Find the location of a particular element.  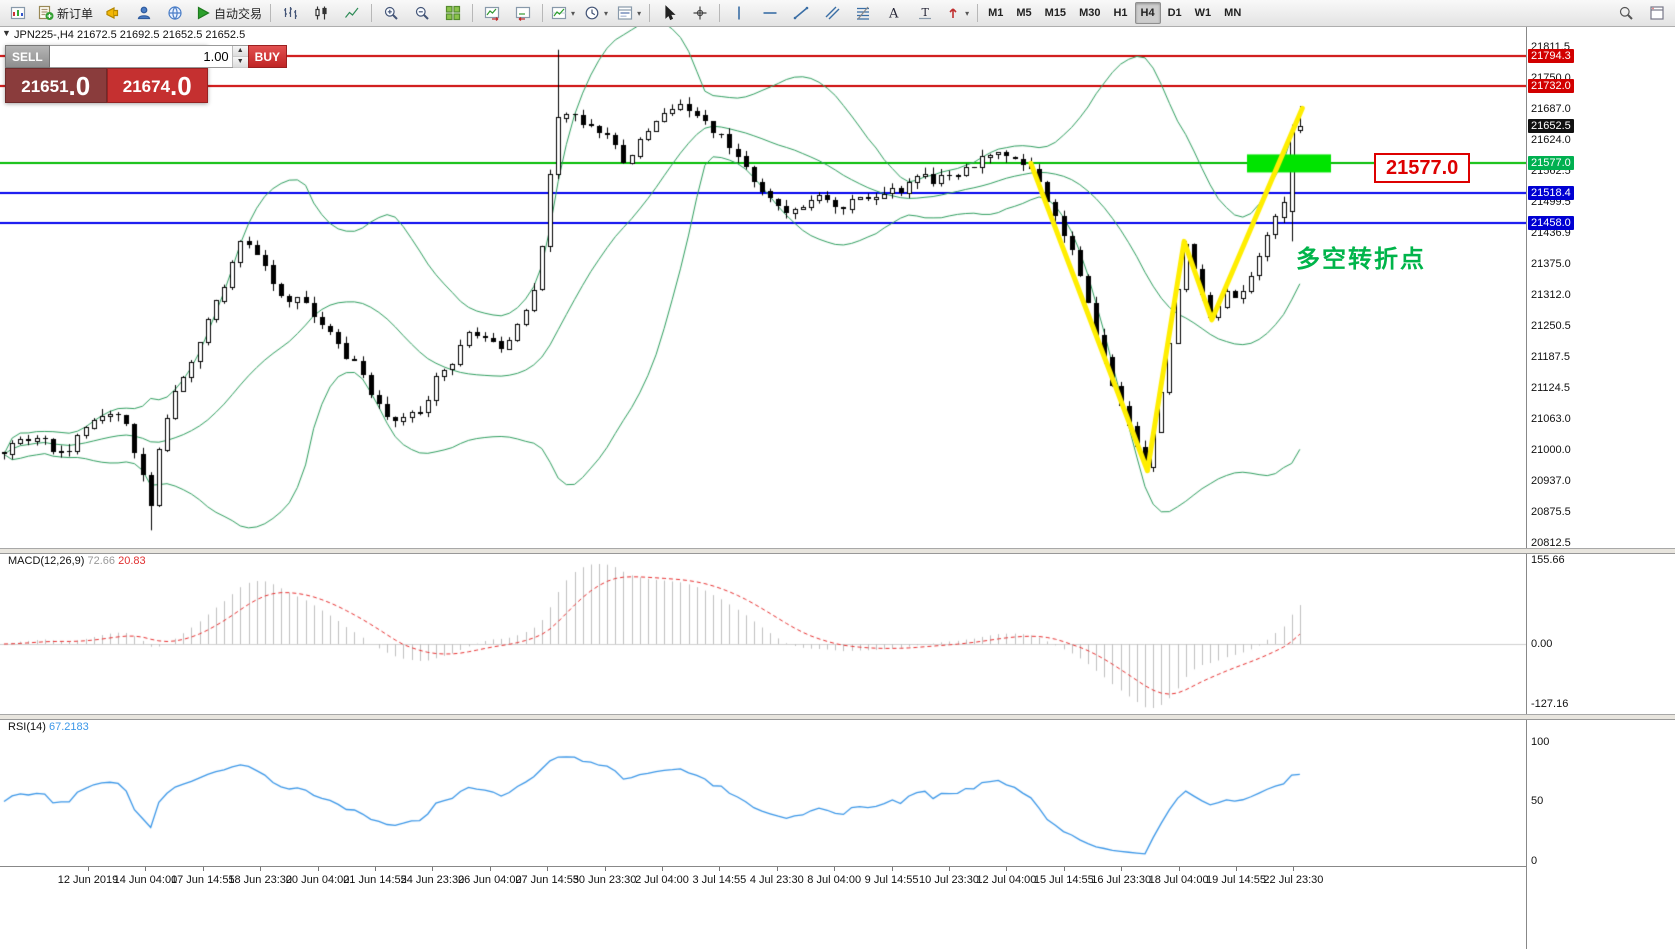

time-axis-label: 30 Jun 23:30 is located at coordinates (604, 880).